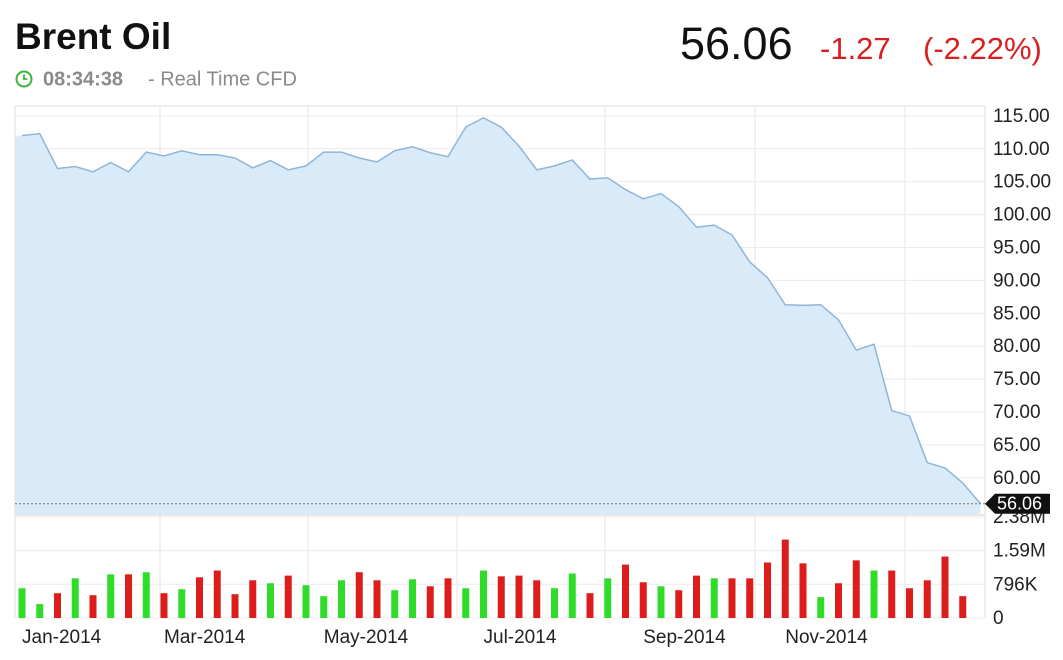 Image resolution: width=1063 pixels, height=660 pixels. What do you see at coordinates (1022, 182) in the screenshot?
I see `y-tick-label: 105.00` at bounding box center [1022, 182].